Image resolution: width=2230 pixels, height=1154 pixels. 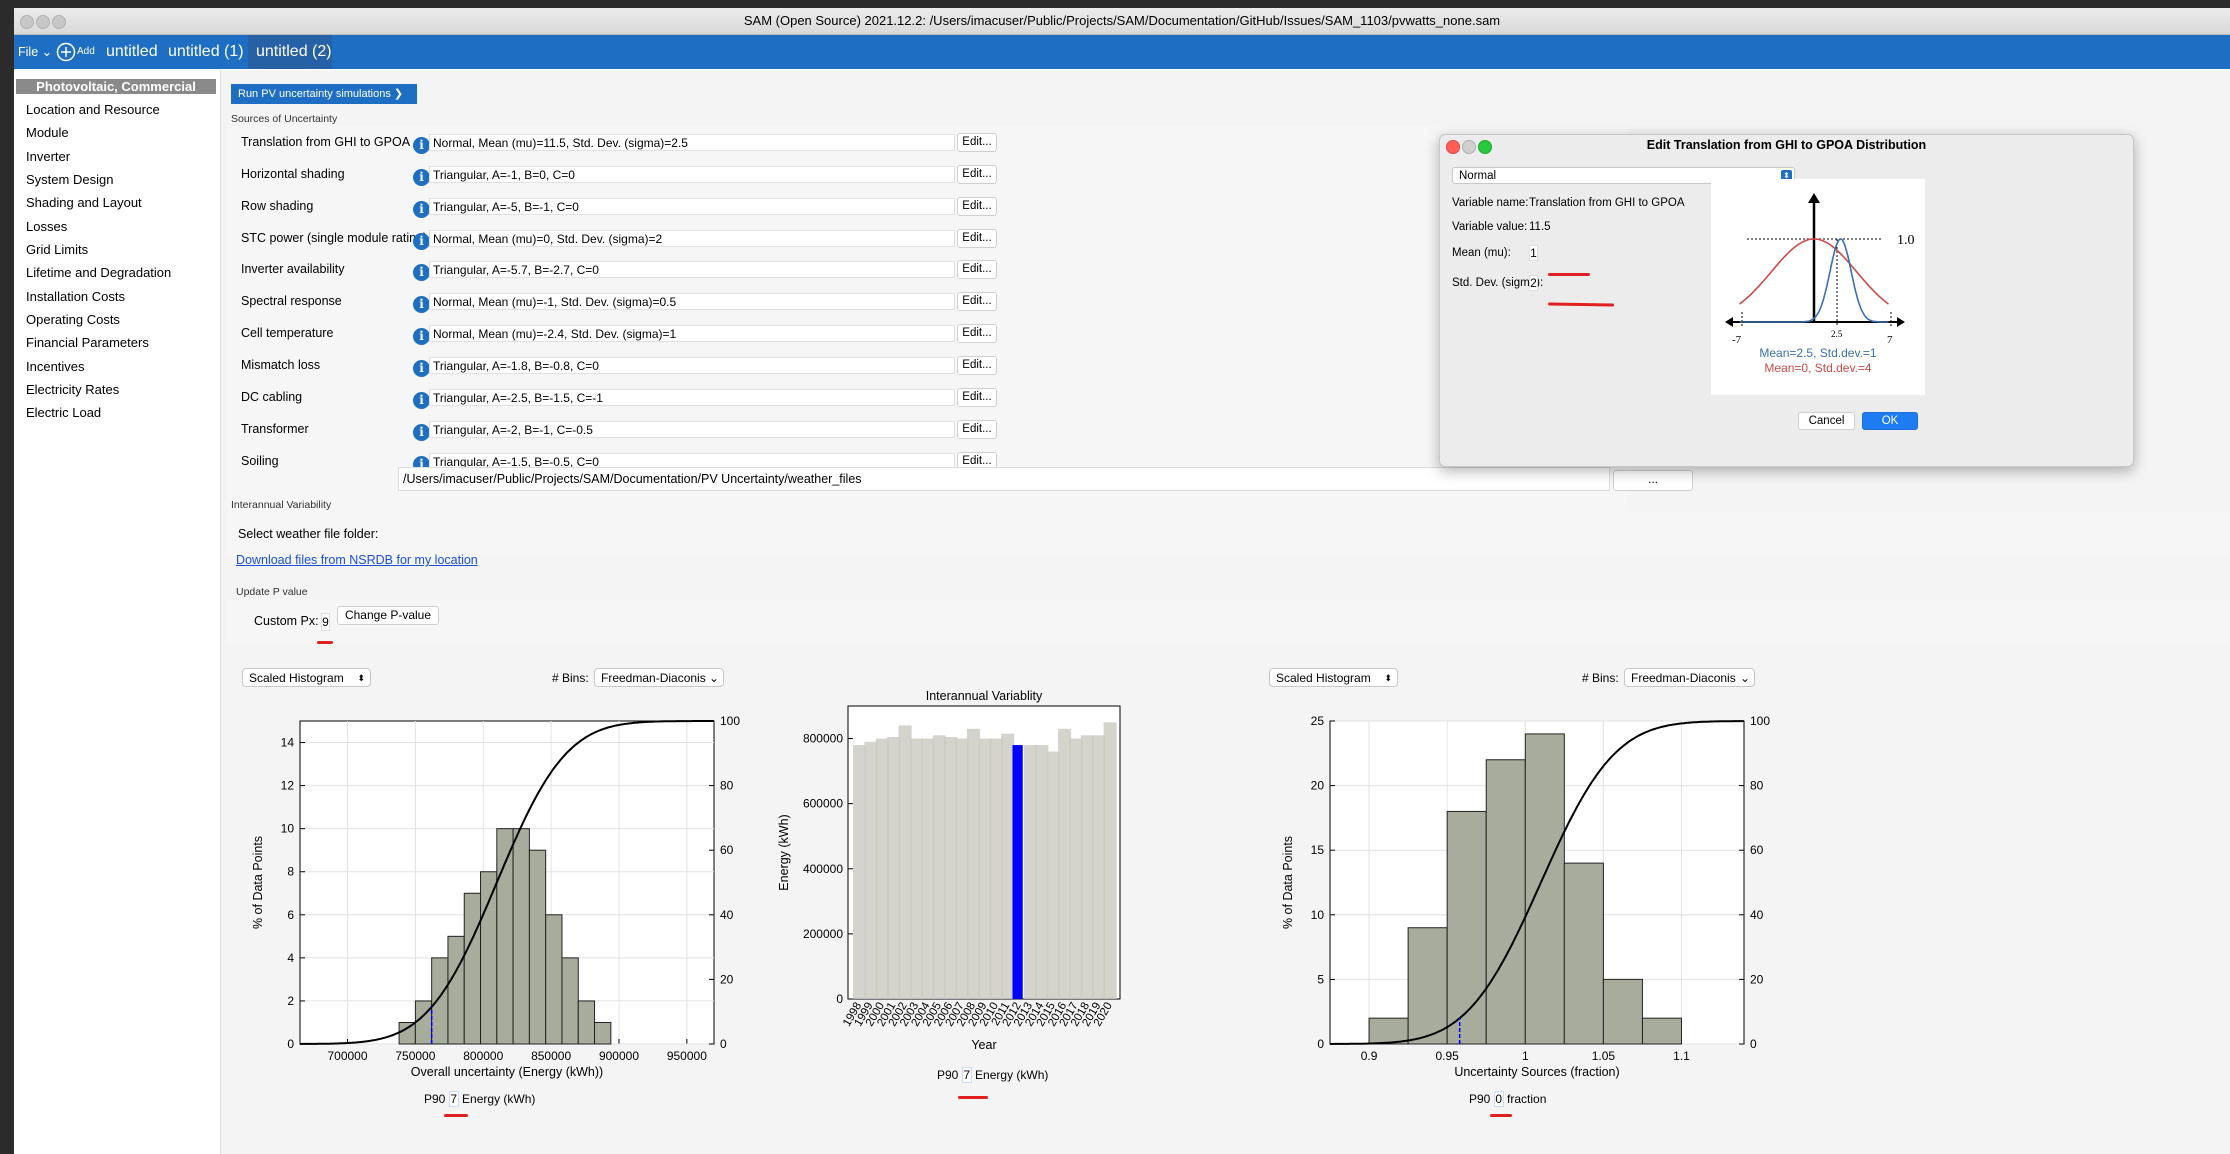 What do you see at coordinates (692, 397) in the screenshot?
I see `distribution-field: Triangular, A=-2.5, B=-1.5, C=-1` at bounding box center [692, 397].